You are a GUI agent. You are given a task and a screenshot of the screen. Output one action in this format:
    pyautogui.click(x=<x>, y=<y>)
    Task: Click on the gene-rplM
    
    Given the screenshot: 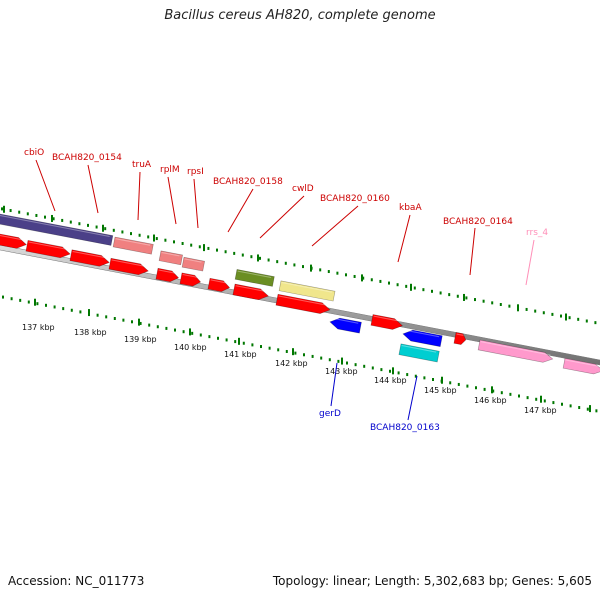 What is the action you would take?
    pyautogui.click(x=193, y=264)
    